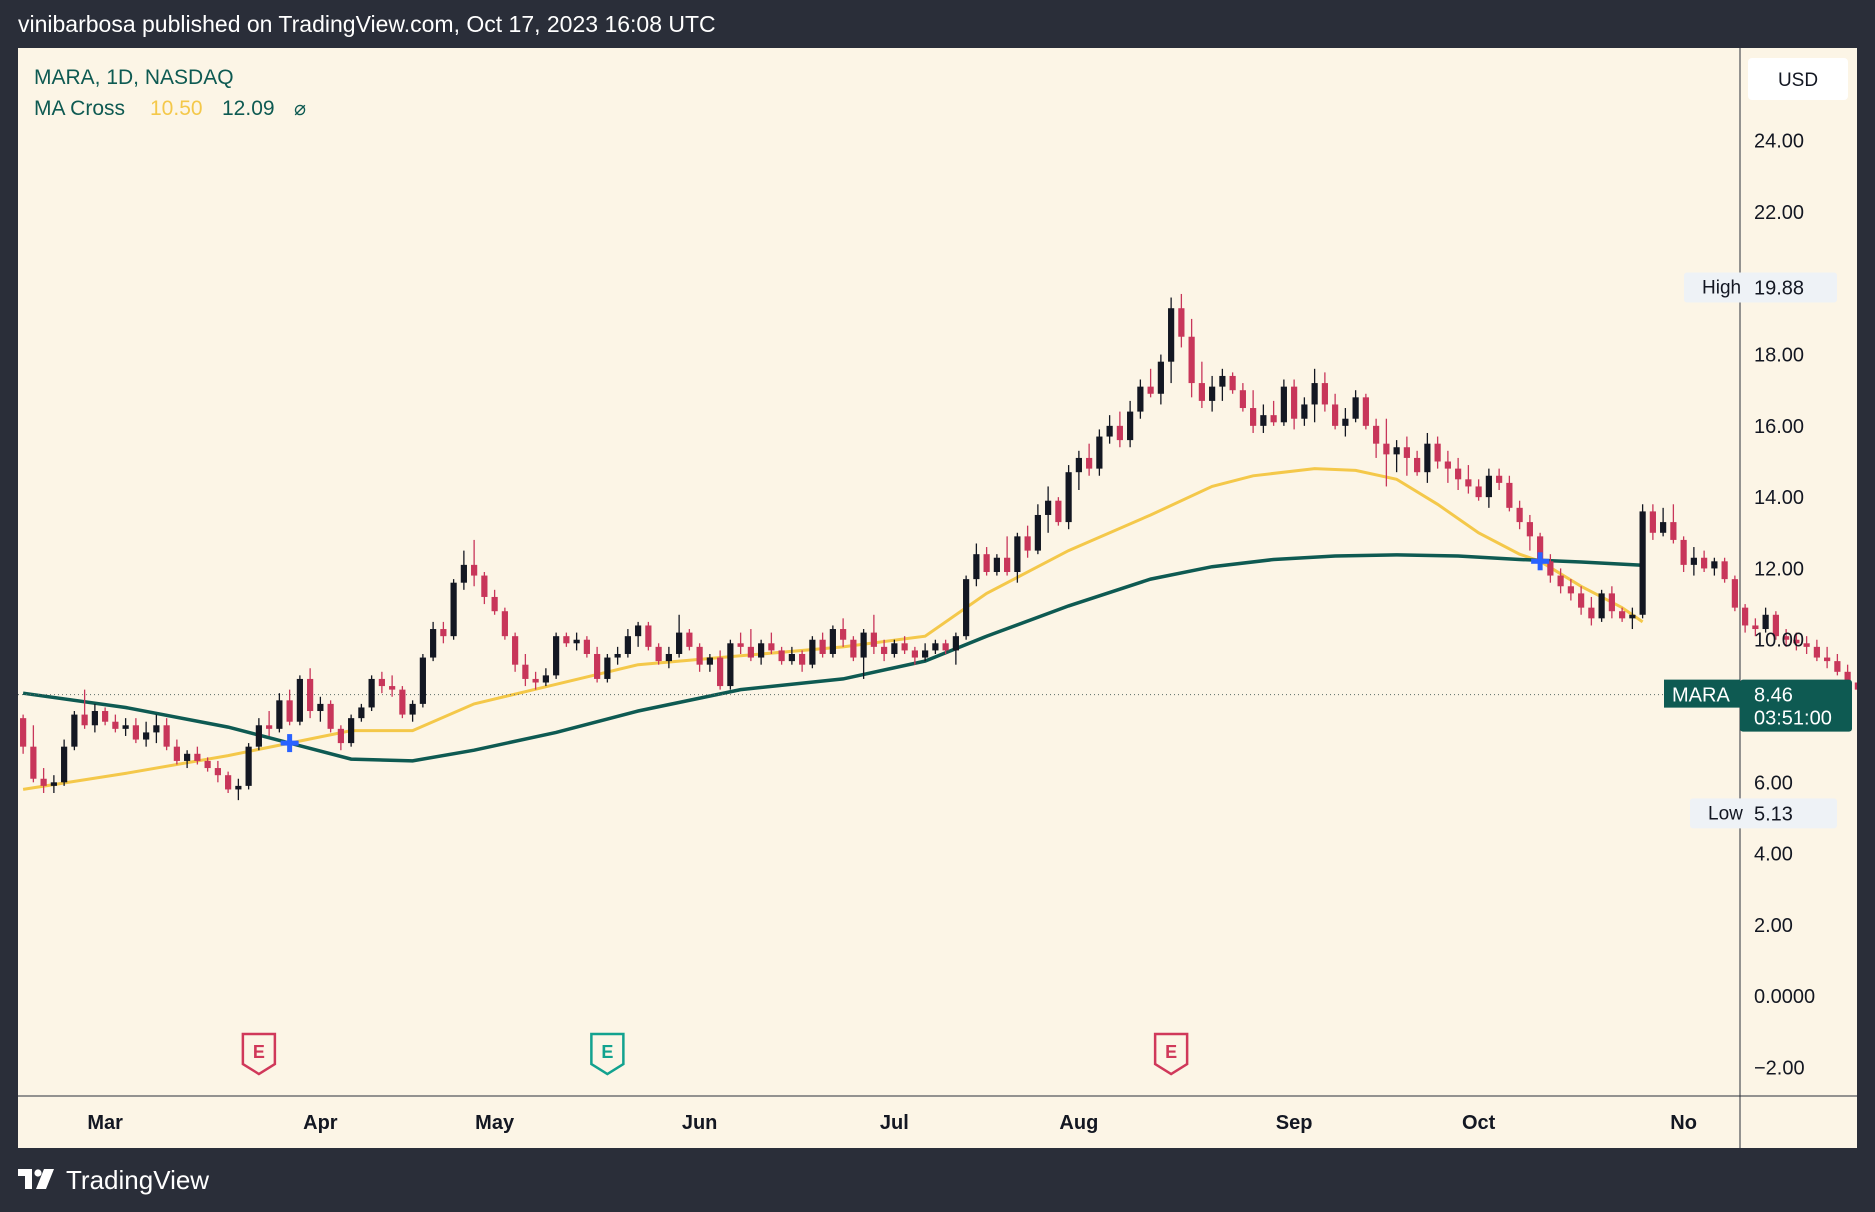  Describe the element at coordinates (300, 109) in the screenshot. I see `legend-visibility-icon: ⌀` at that location.